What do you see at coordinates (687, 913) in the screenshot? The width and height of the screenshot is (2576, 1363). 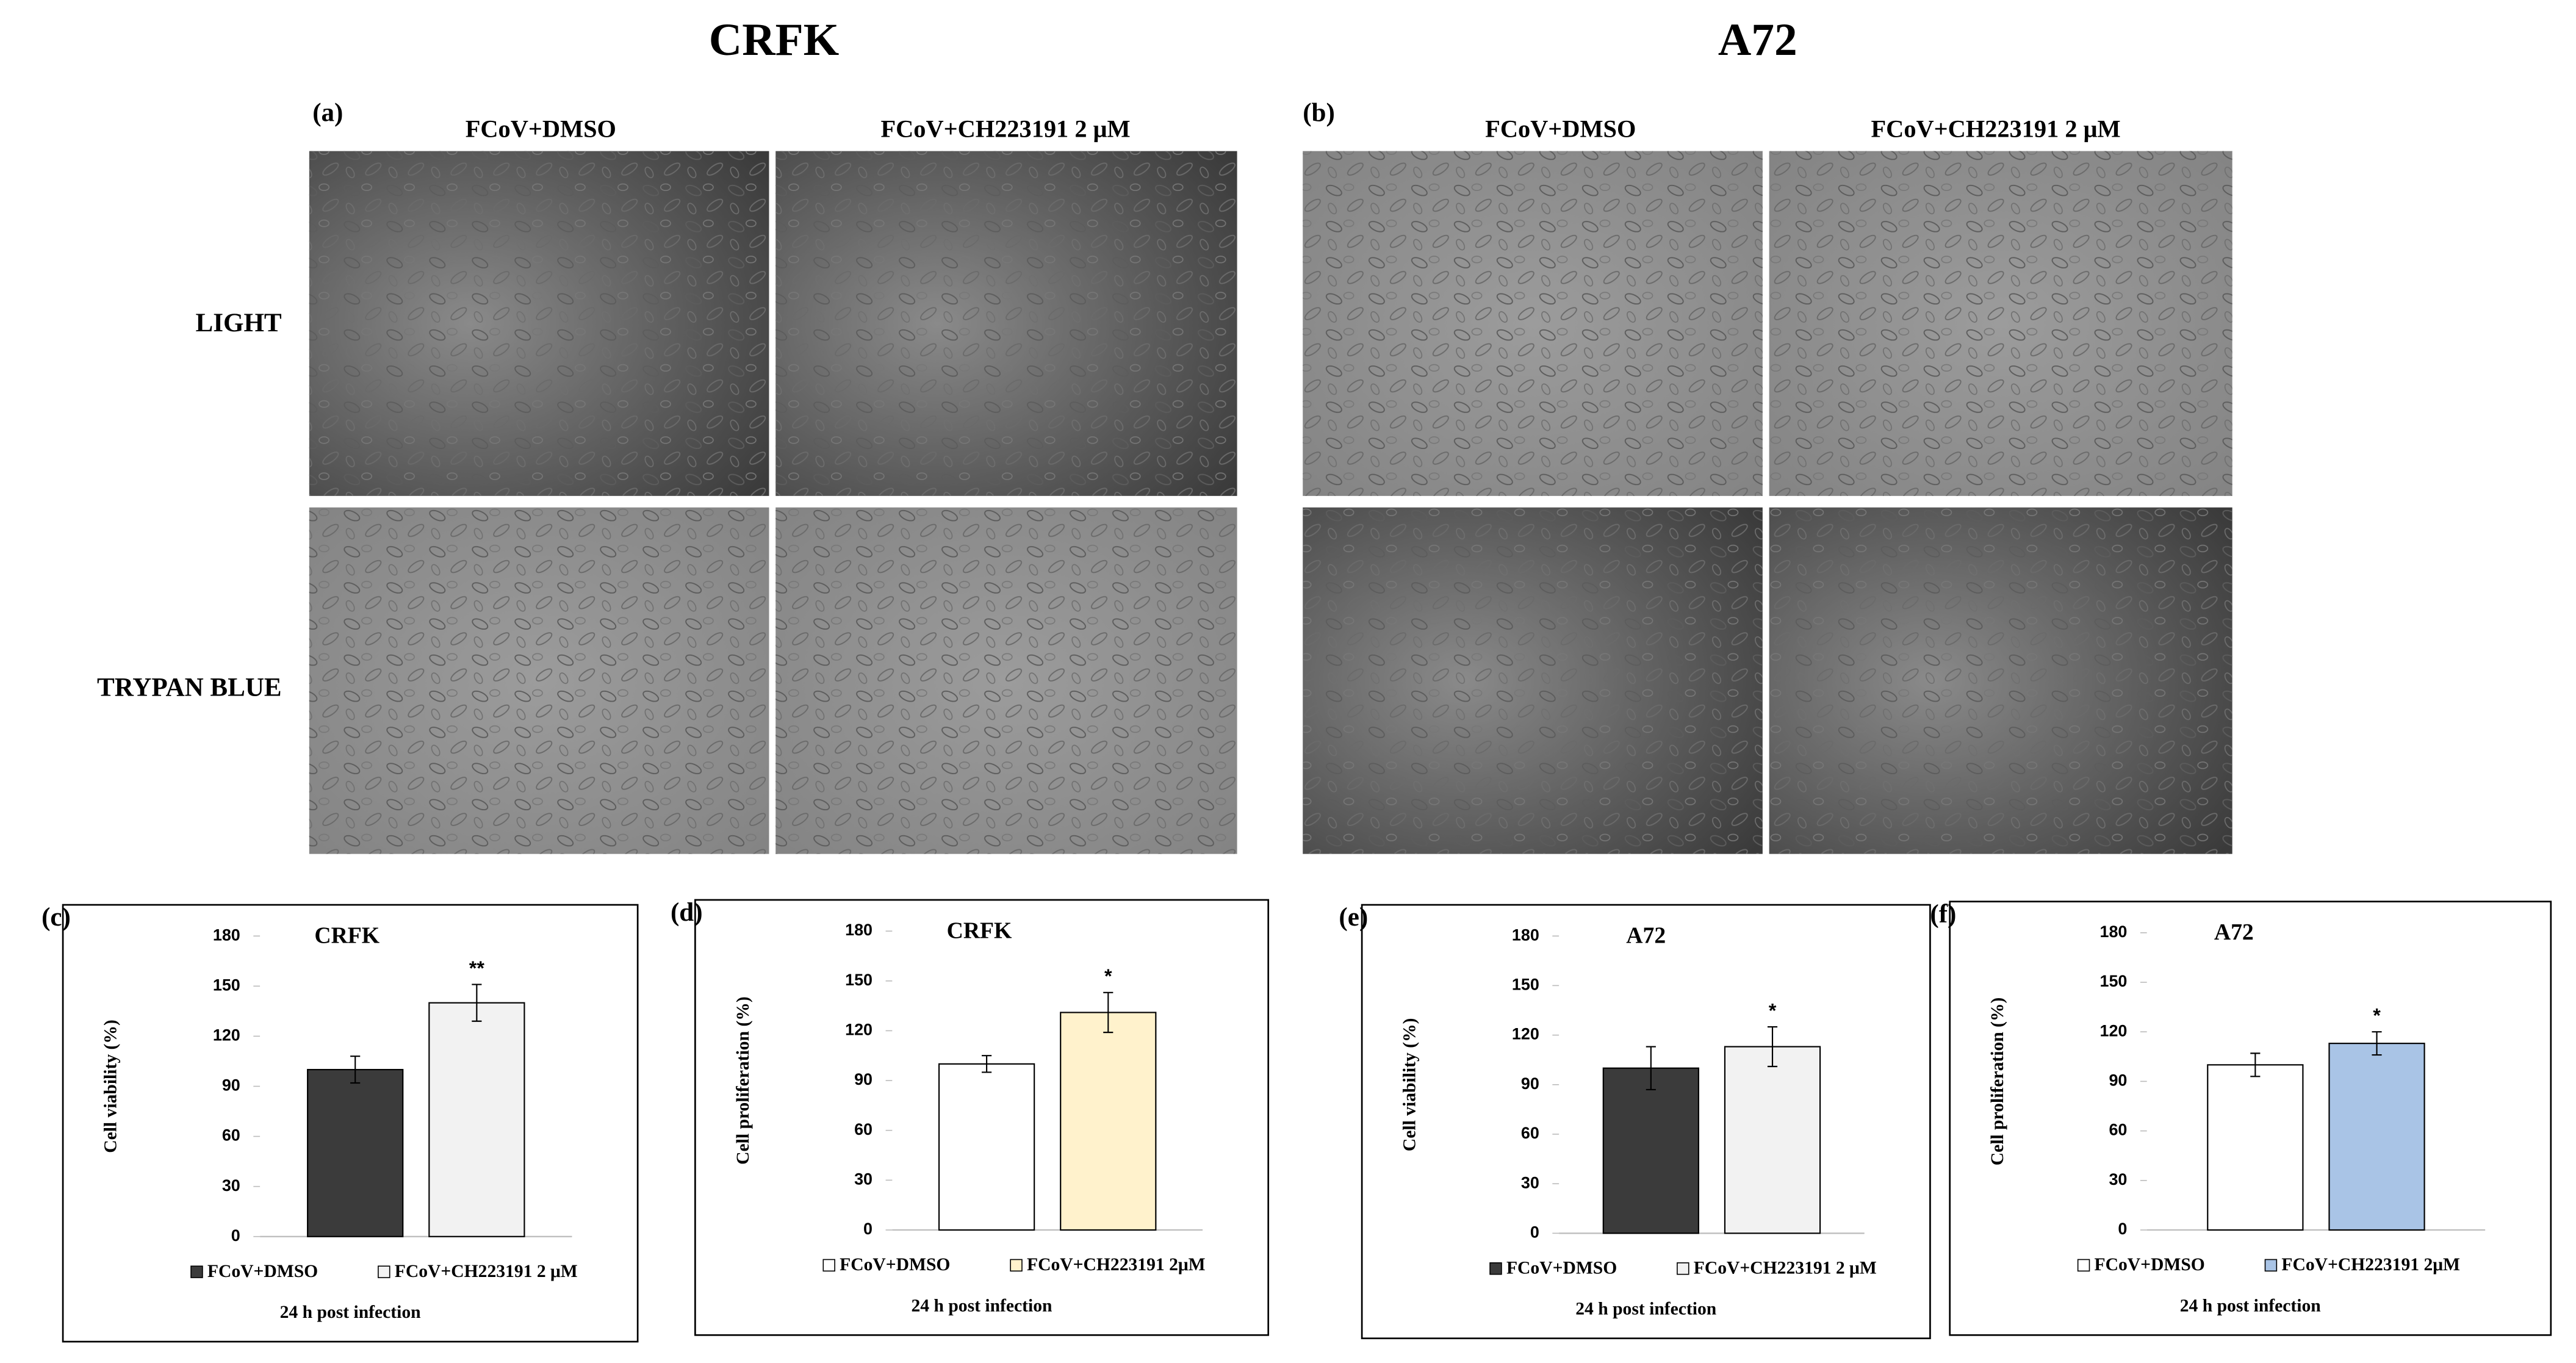 I see `panel-label: (d)` at bounding box center [687, 913].